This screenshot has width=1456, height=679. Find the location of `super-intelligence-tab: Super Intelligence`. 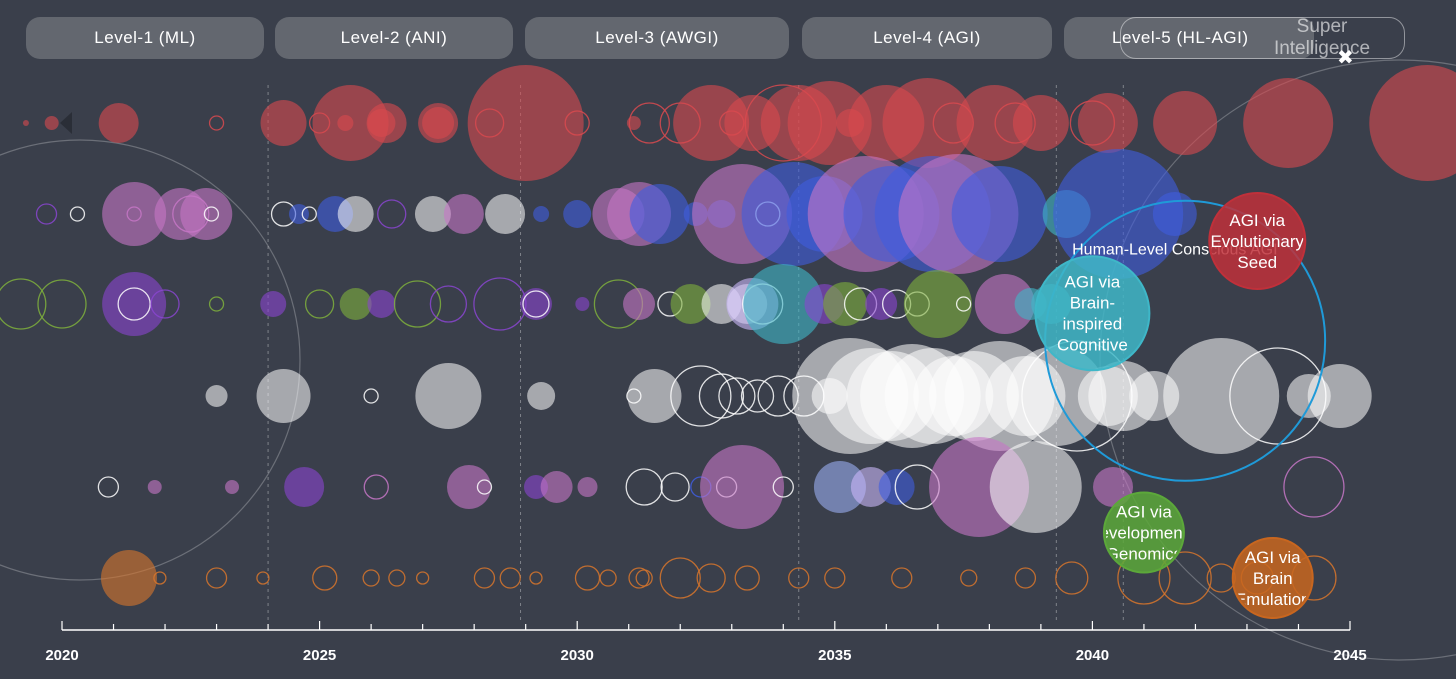

super-intelligence-tab: Super Intelligence is located at coordinates (1262, 37).